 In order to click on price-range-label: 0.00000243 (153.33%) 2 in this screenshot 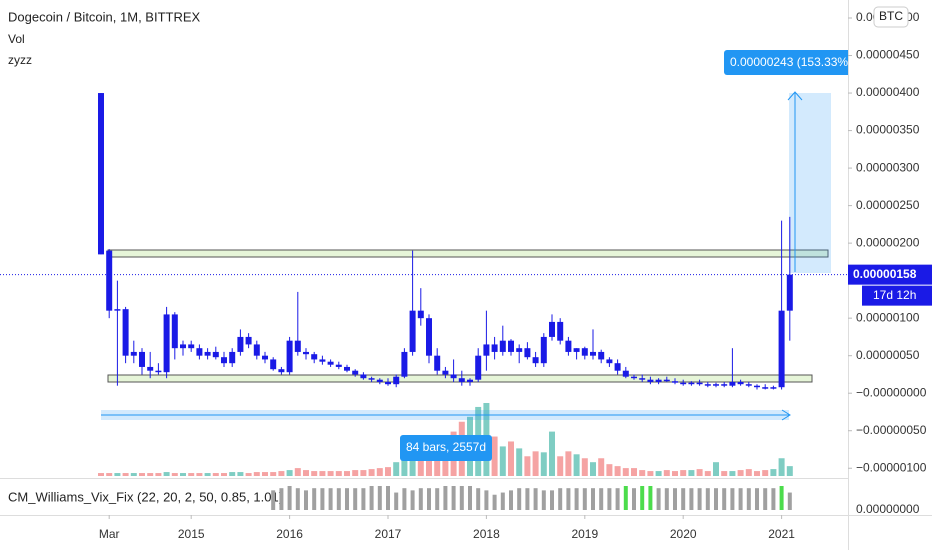, I will do `click(796, 62)`.